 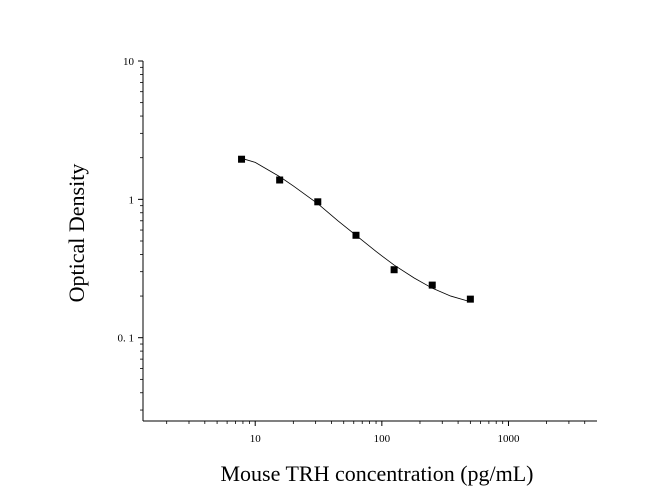 What do you see at coordinates (382, 439) in the screenshot?
I see `x-tick-label: 100` at bounding box center [382, 439].